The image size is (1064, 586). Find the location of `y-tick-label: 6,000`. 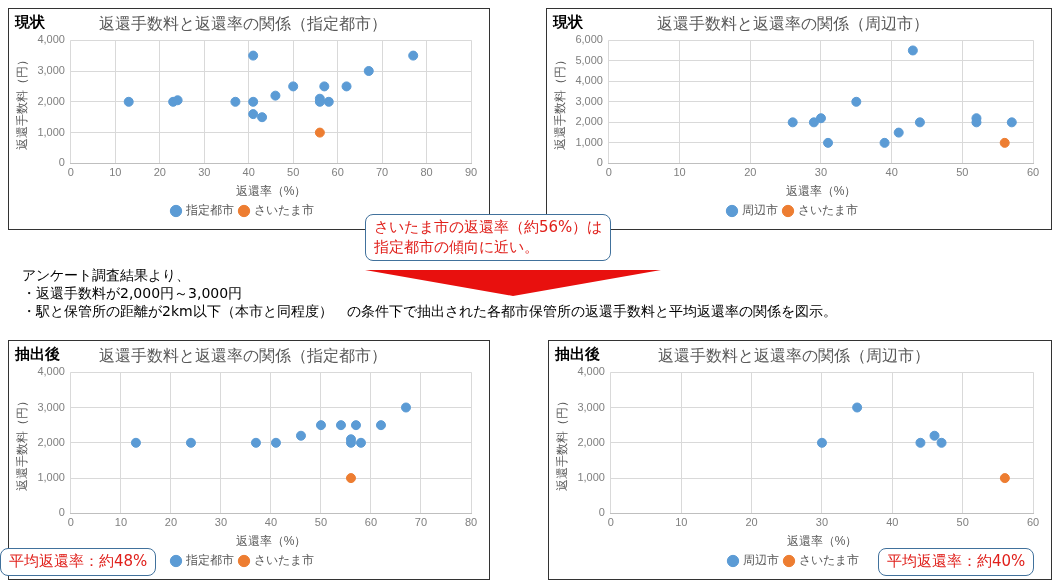

y-tick-label: 6,000 is located at coordinates (589, 39).